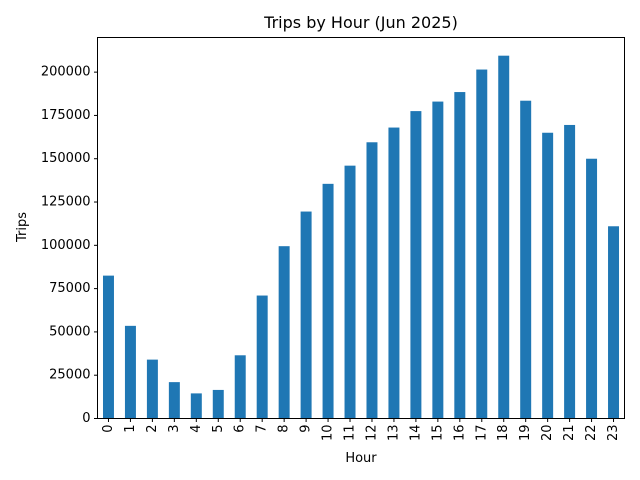 This screenshot has height=480, width=640. I want to click on x-axis: 0 1 2 3 4 5 6 7 8 9 10 11 12 13 14 15 16 17 18 19 20 21 22 23, so click(361, 430).